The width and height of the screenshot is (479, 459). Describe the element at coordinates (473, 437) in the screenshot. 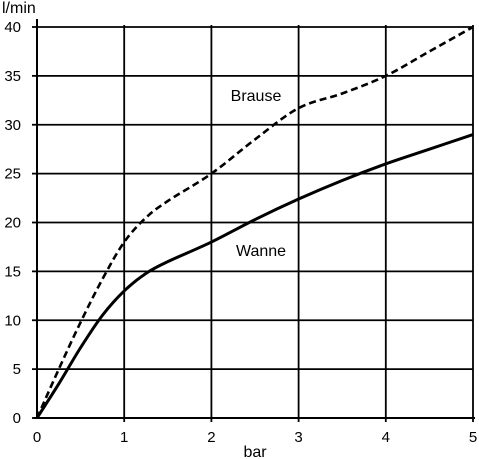

I see `x-tick-label: 5` at that location.